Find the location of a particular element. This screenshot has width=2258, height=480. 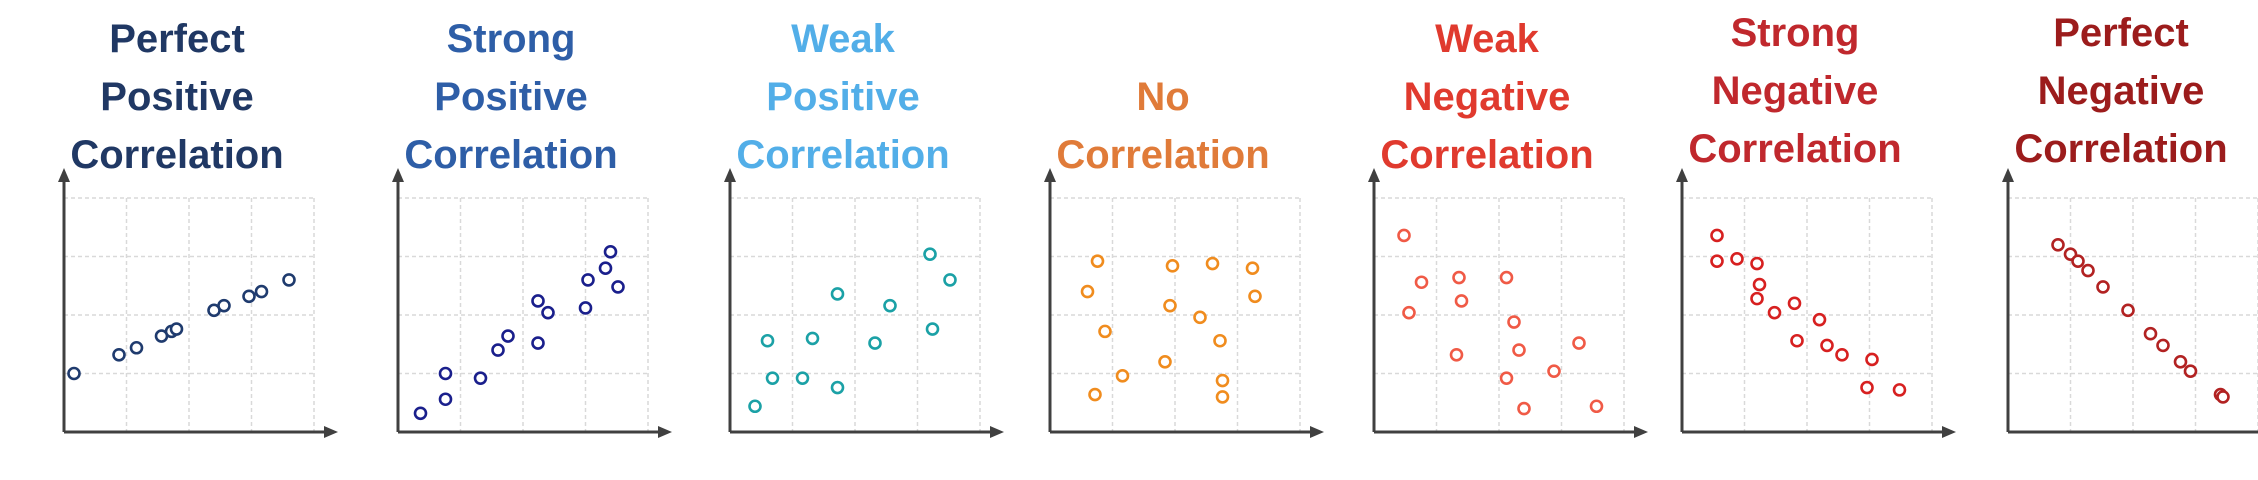

chart-title: Perfect Positive Correlation is located at coordinates (177, 97).